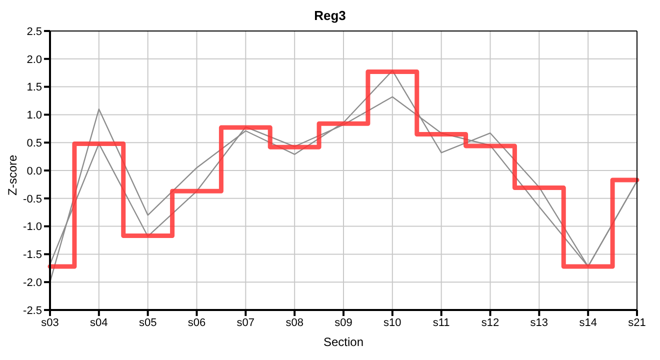  What do you see at coordinates (32, 199) in the screenshot?
I see `y-tick-label: -0.5` at bounding box center [32, 199].